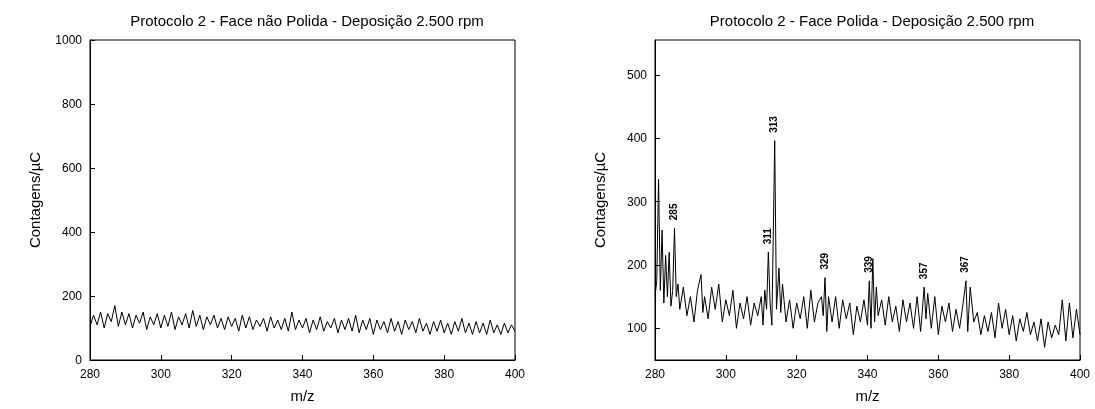  Describe the element at coordinates (79, 360) in the screenshot. I see `y-tick-label: 0` at that location.